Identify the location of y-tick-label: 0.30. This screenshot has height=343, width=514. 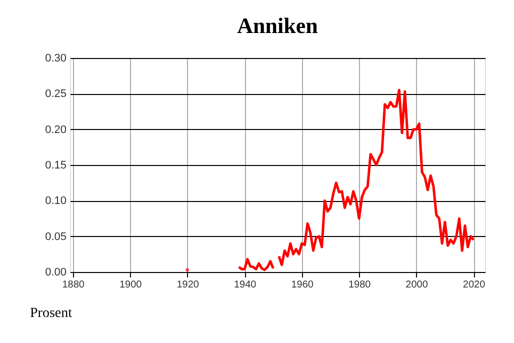
(55, 58).